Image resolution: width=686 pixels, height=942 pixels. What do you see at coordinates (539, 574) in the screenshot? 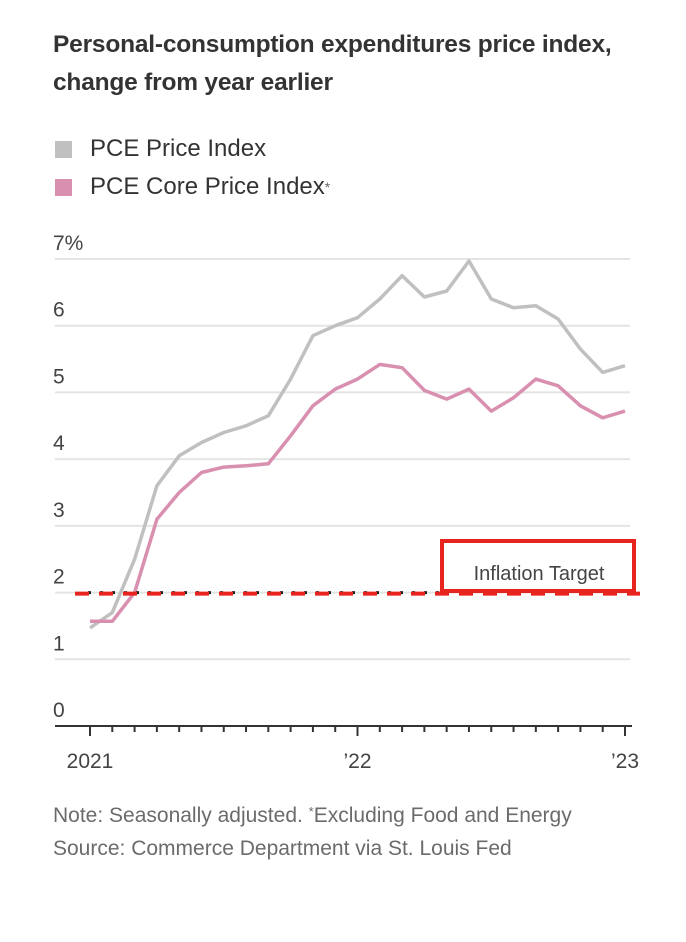
I see `inflation-target-label: Inflation Target` at bounding box center [539, 574].